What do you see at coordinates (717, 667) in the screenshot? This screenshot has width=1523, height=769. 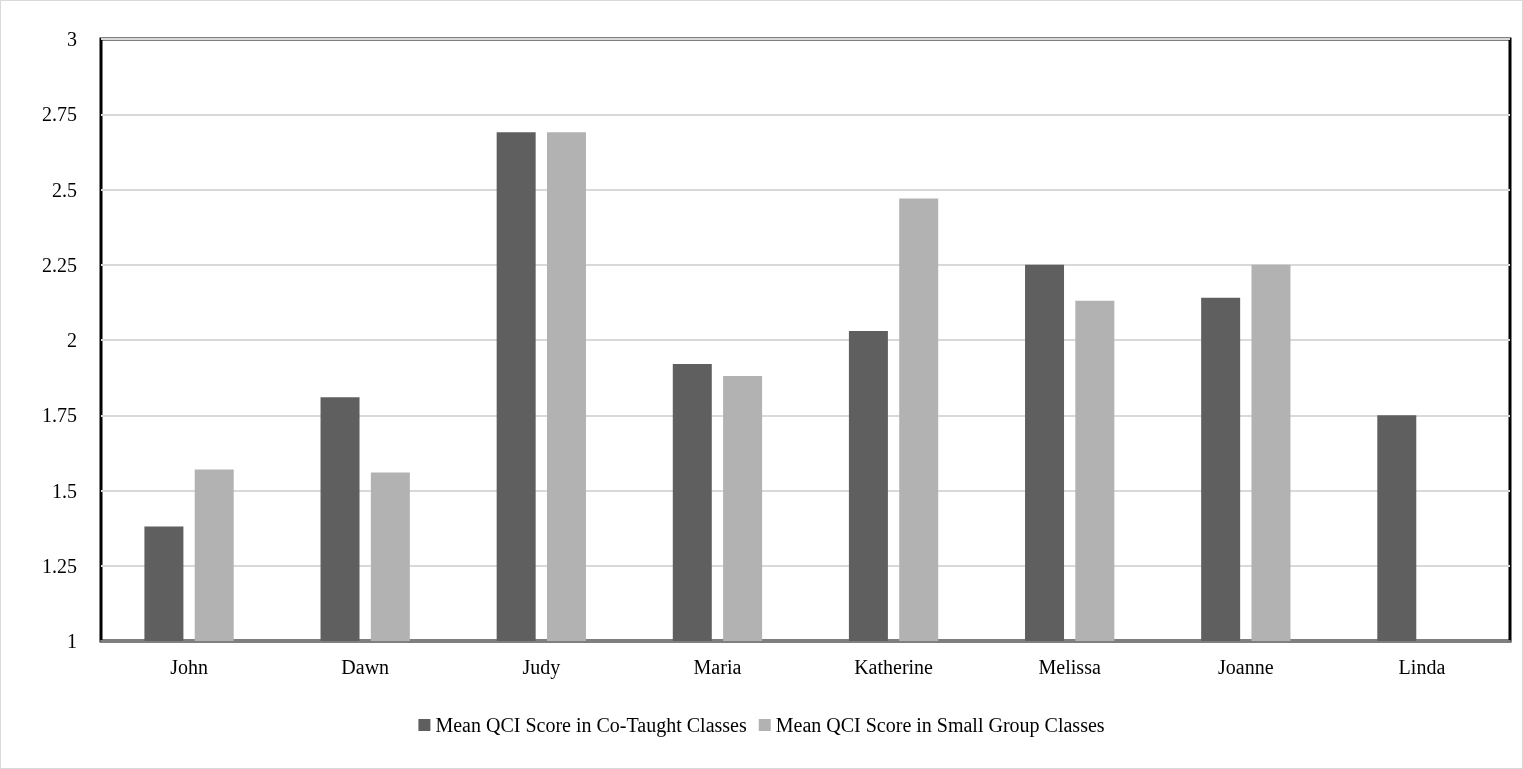 I see `x-tick-label: Maria` at bounding box center [717, 667].